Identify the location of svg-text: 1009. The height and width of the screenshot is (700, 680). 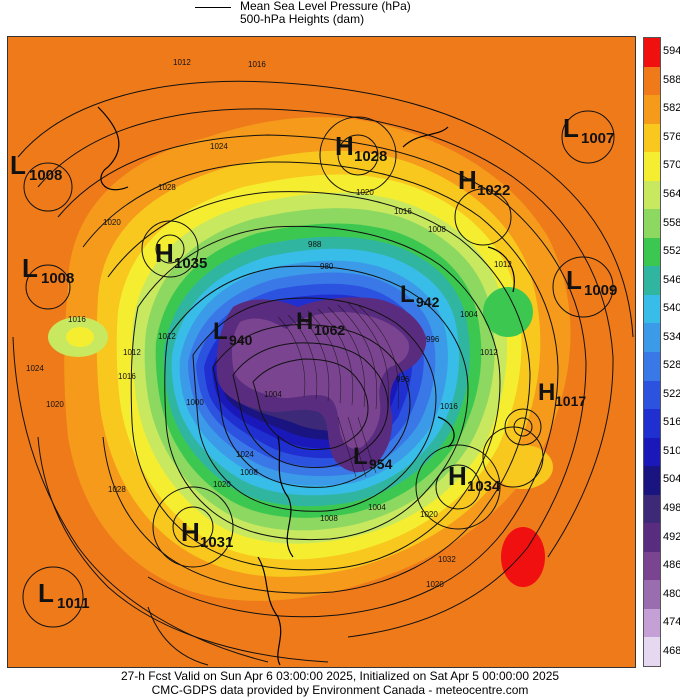
(600, 290).